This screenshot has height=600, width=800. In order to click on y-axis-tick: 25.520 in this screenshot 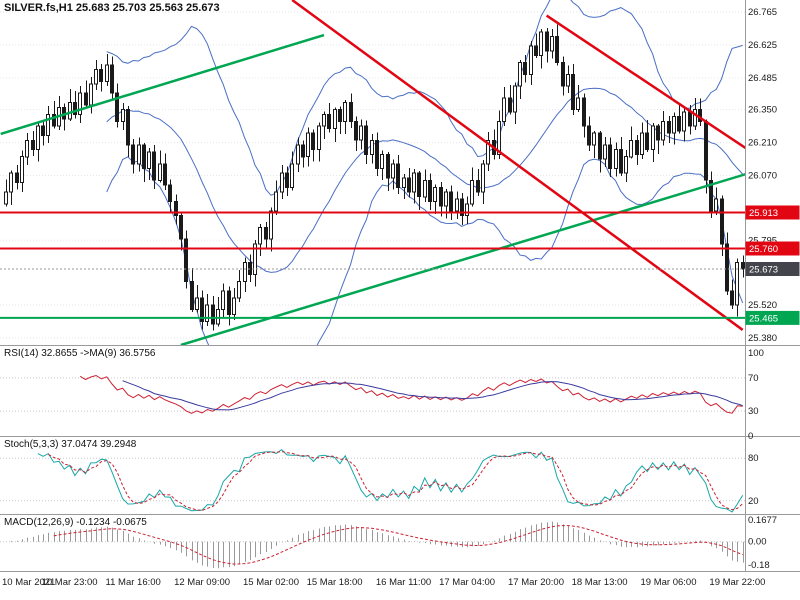, I will do `click(762, 305)`.